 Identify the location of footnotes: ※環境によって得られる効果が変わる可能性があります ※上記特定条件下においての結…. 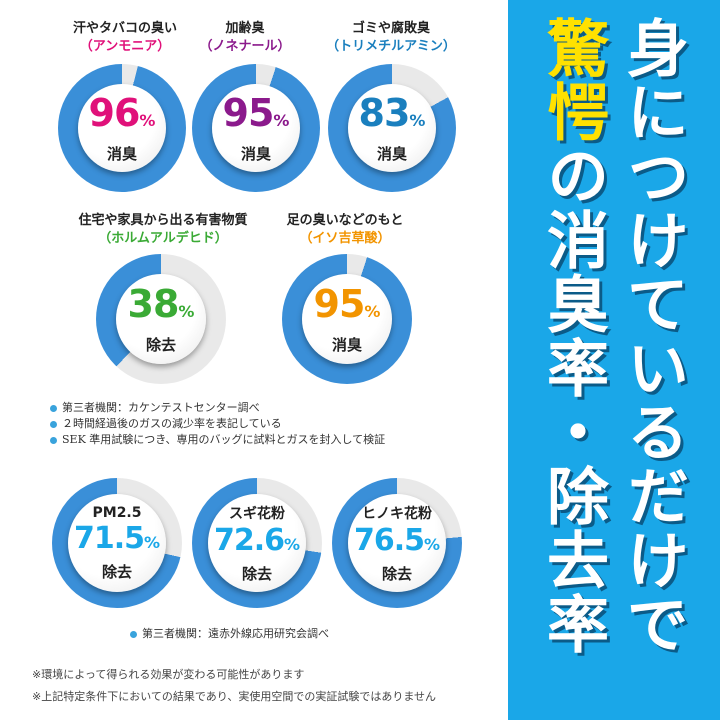
(234, 686).